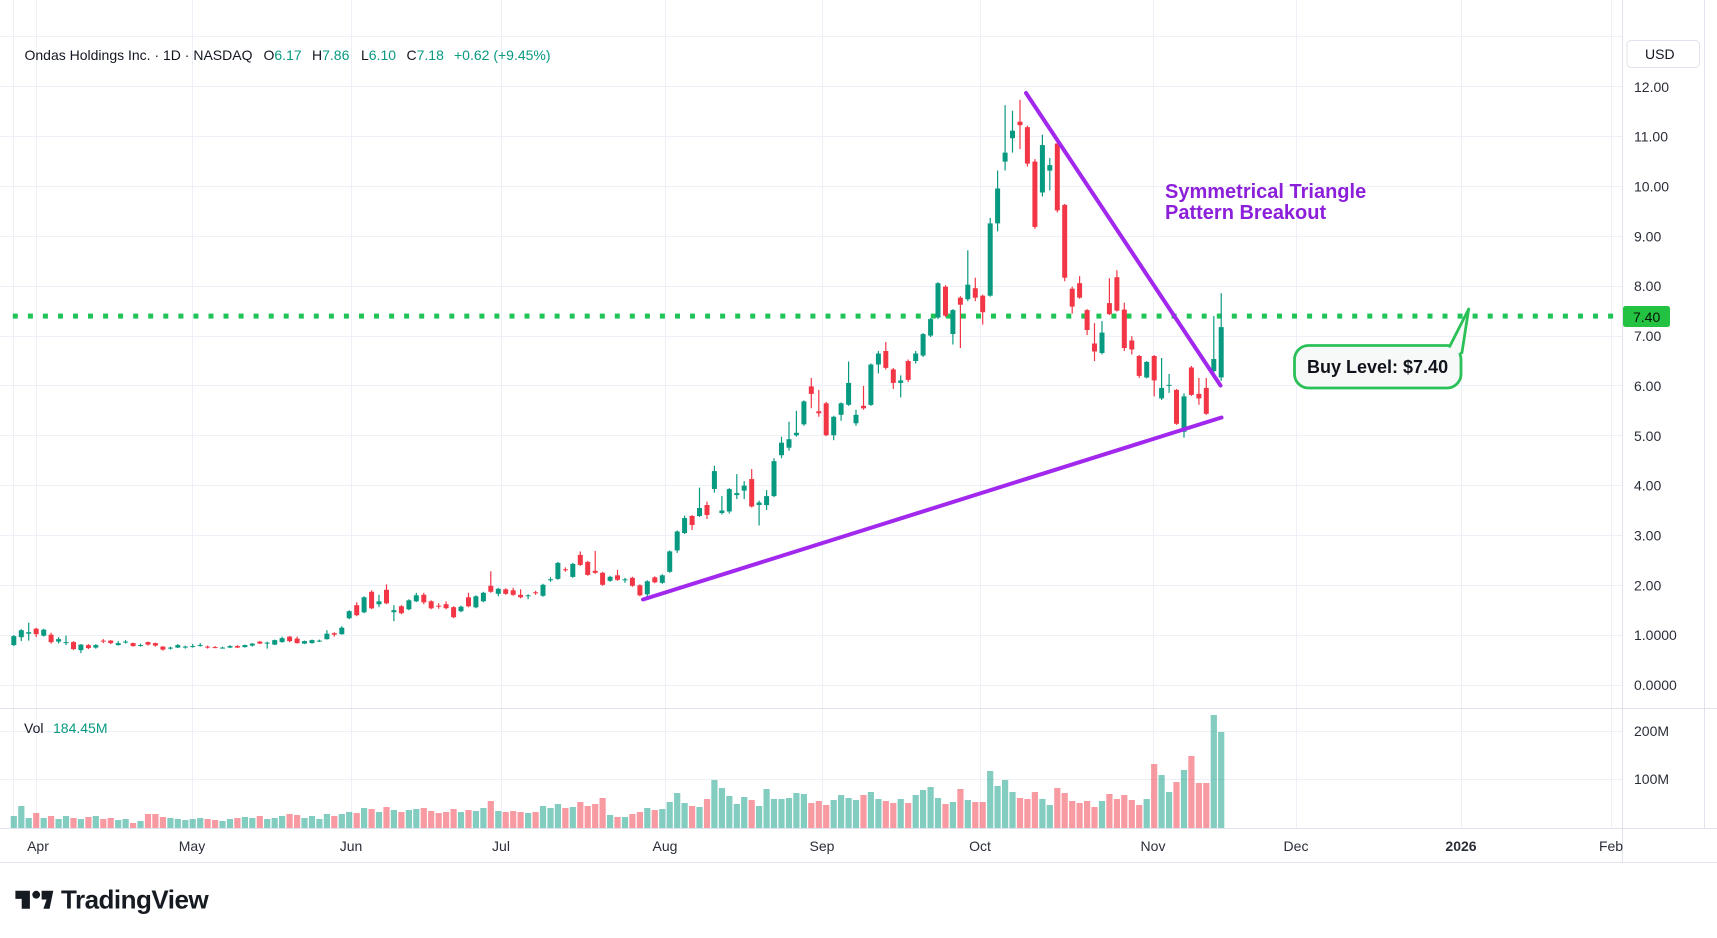 The image size is (1717, 938). What do you see at coordinates (1647, 386) in the screenshot?
I see `svg-text: 6.00` at bounding box center [1647, 386].